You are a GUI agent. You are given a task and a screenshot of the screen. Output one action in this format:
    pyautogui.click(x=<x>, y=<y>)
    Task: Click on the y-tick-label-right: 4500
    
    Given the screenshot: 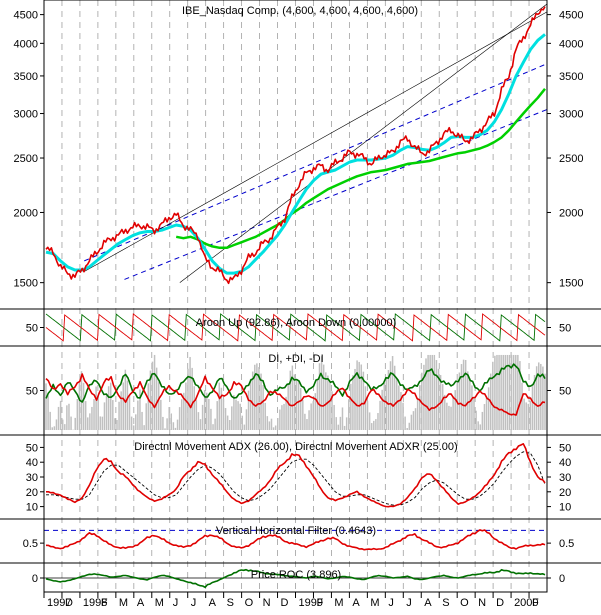 What is the action you would take?
    pyautogui.click(x=571, y=16)
    